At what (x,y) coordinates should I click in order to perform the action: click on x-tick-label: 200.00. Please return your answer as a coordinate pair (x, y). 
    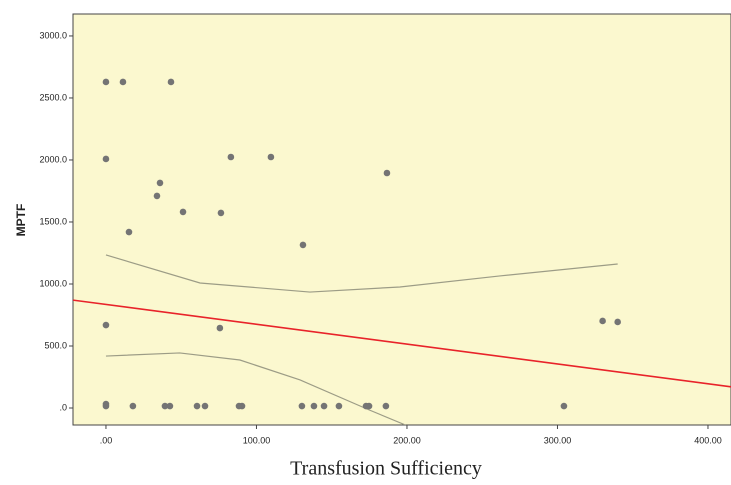
    Looking at the image, I should click on (407, 440).